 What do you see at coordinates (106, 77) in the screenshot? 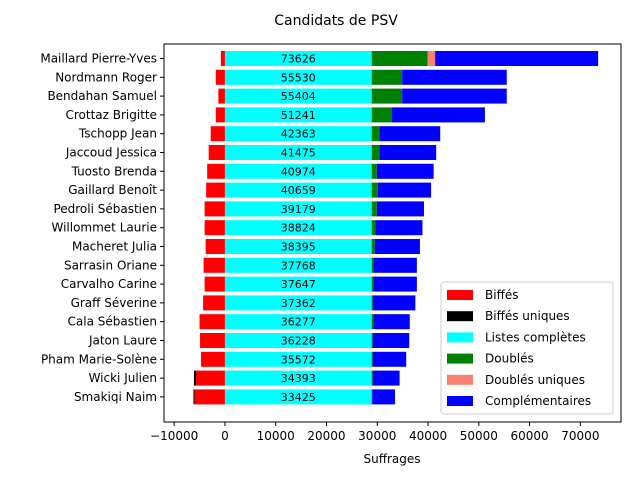
I see `y-tick-label: Nordmann Roger` at bounding box center [106, 77].